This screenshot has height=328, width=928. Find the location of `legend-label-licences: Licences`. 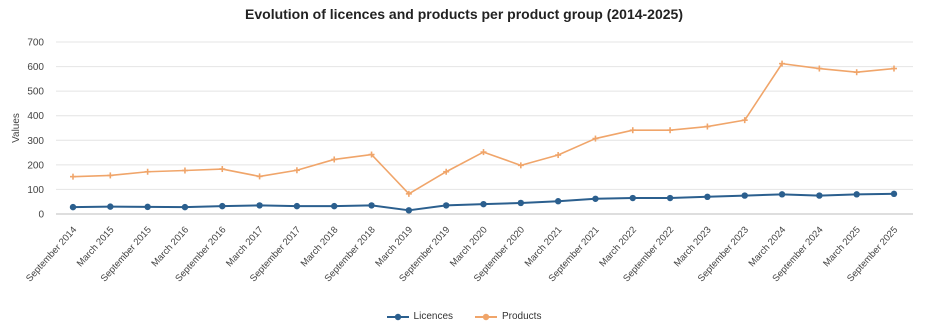

legend-label-licences: Licences is located at coordinates (433, 316).